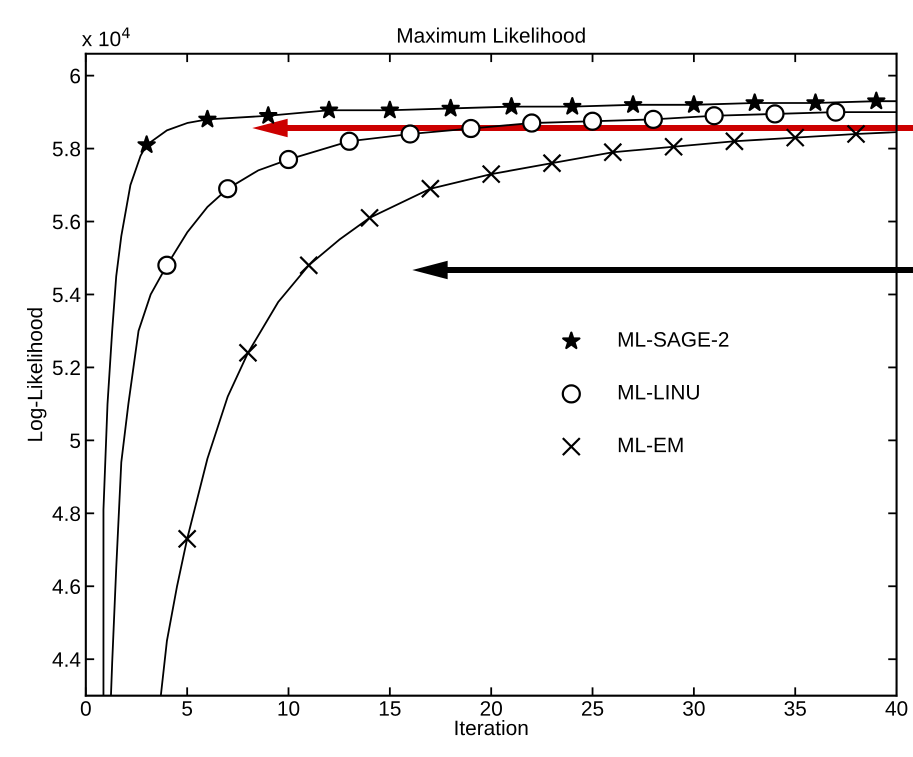  Describe the element at coordinates (75, 76) in the screenshot. I see `y-tick-label: 6` at that location.